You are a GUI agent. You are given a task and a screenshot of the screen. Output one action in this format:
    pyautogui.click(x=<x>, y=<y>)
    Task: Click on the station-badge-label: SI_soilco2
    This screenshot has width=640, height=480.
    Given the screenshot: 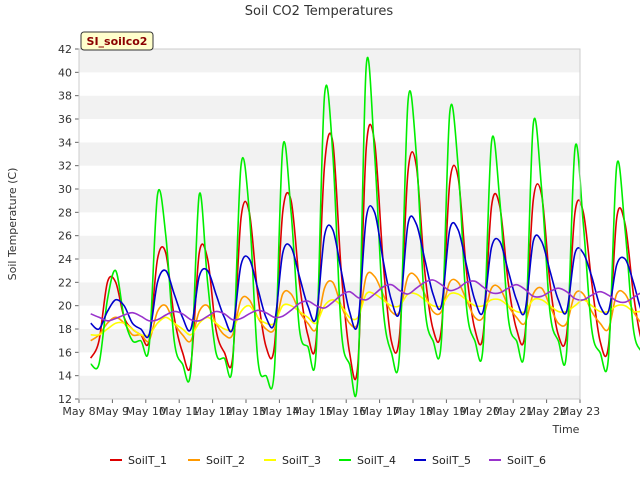 What is the action you would take?
    pyautogui.click(x=117, y=41)
    